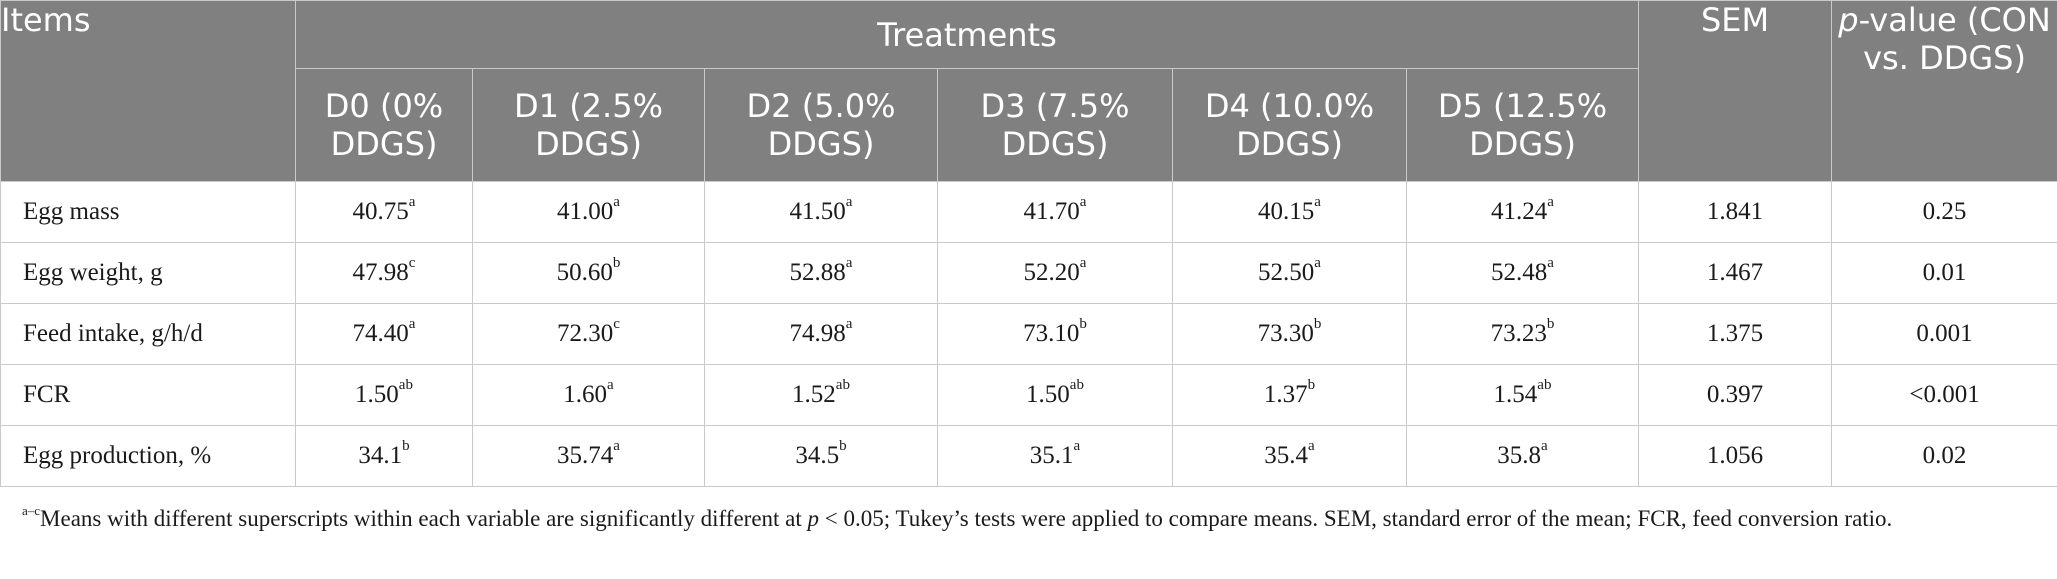  I want to click on row-label: Feed intake, g/h/d, so click(148, 334).